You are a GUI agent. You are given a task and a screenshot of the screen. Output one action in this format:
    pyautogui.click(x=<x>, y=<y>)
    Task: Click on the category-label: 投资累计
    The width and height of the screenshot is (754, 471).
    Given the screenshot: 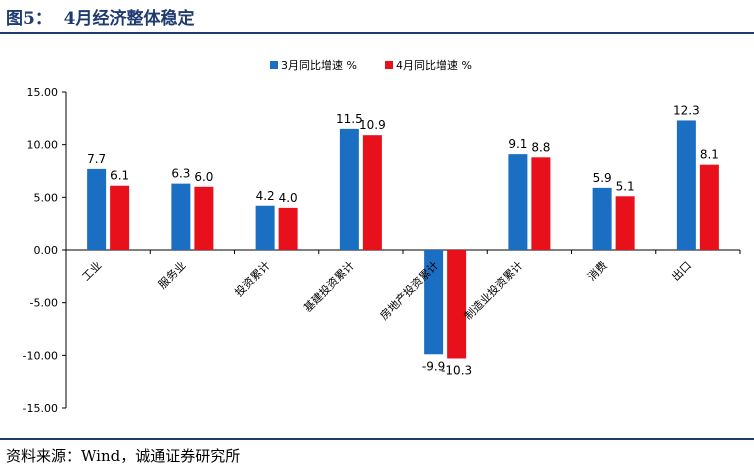 What is the action you would take?
    pyautogui.click(x=252, y=278)
    